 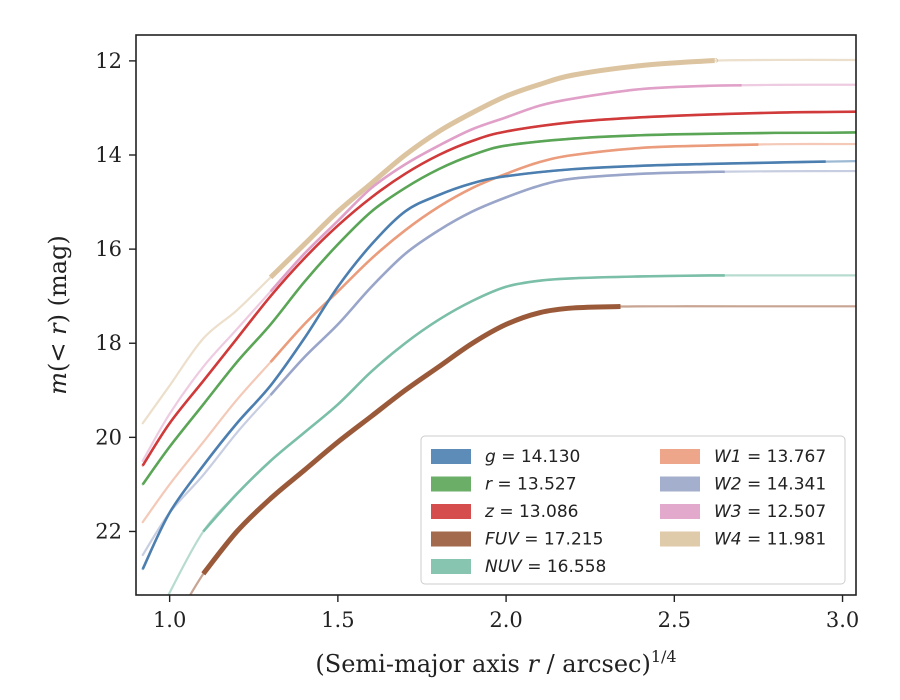 What do you see at coordinates (770, 457) in the screenshot?
I see `legend-label: W1 = 13.767` at bounding box center [770, 457].